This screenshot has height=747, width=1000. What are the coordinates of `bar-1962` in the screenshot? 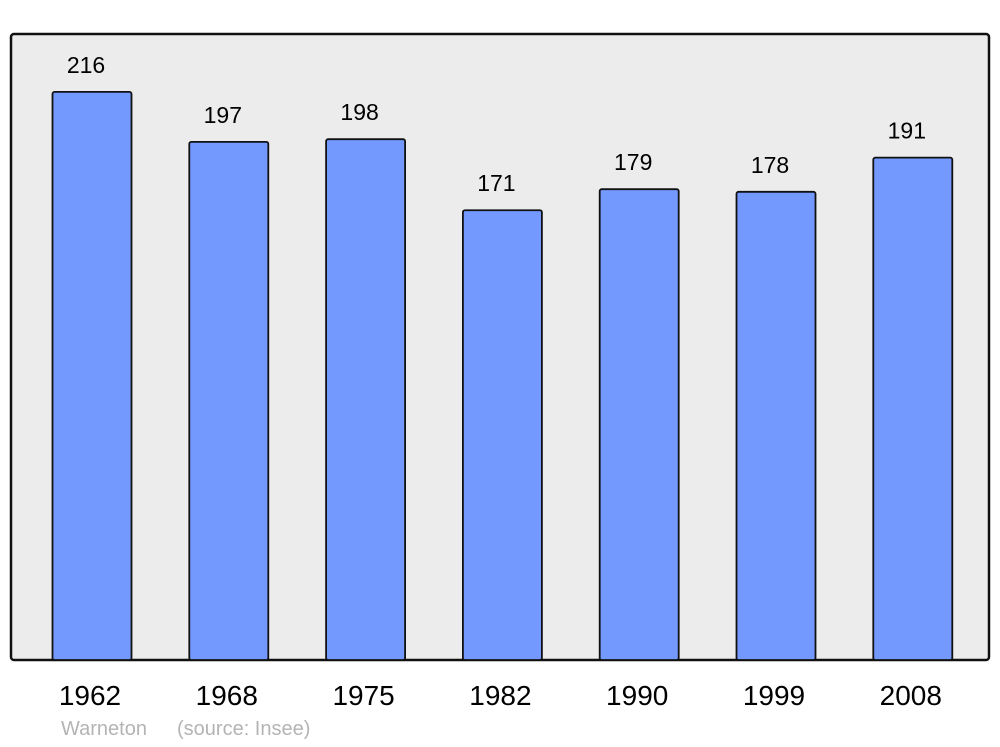 It's located at (92, 375).